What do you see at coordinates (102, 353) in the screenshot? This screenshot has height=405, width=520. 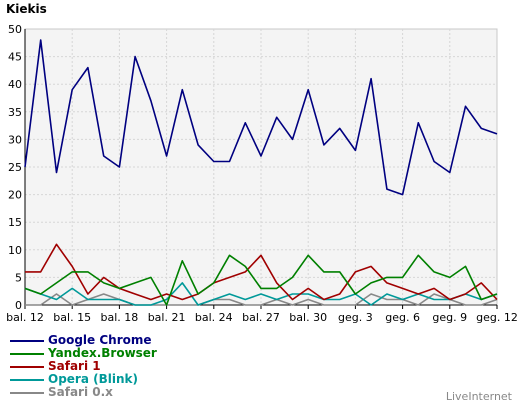 I see `legend-label: Yandex.Browser` at bounding box center [102, 353].